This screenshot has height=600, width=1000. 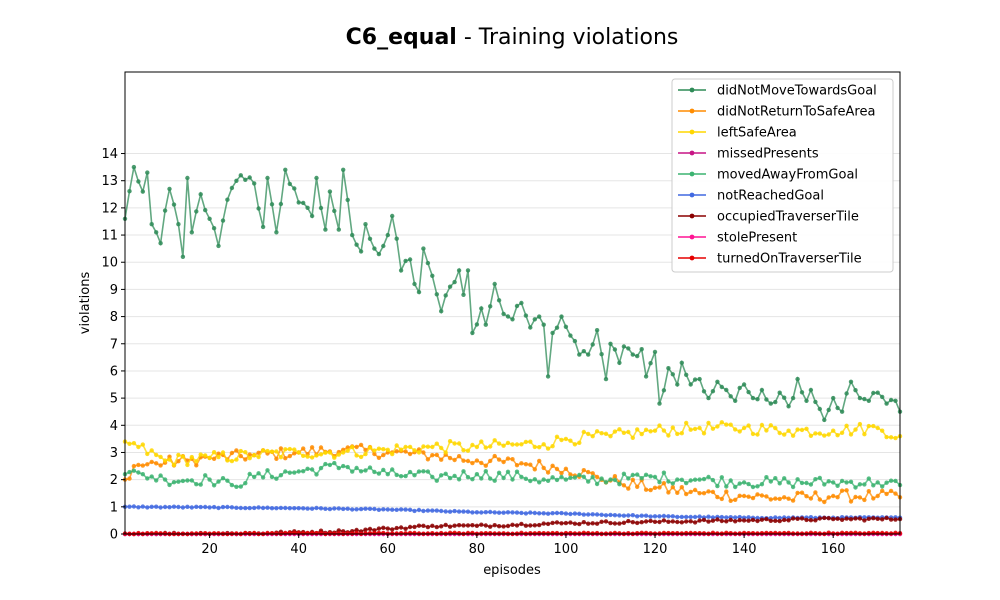 What do you see at coordinates (114, 317) in the screenshot?
I see `y-tick-label: 8` at bounding box center [114, 317].